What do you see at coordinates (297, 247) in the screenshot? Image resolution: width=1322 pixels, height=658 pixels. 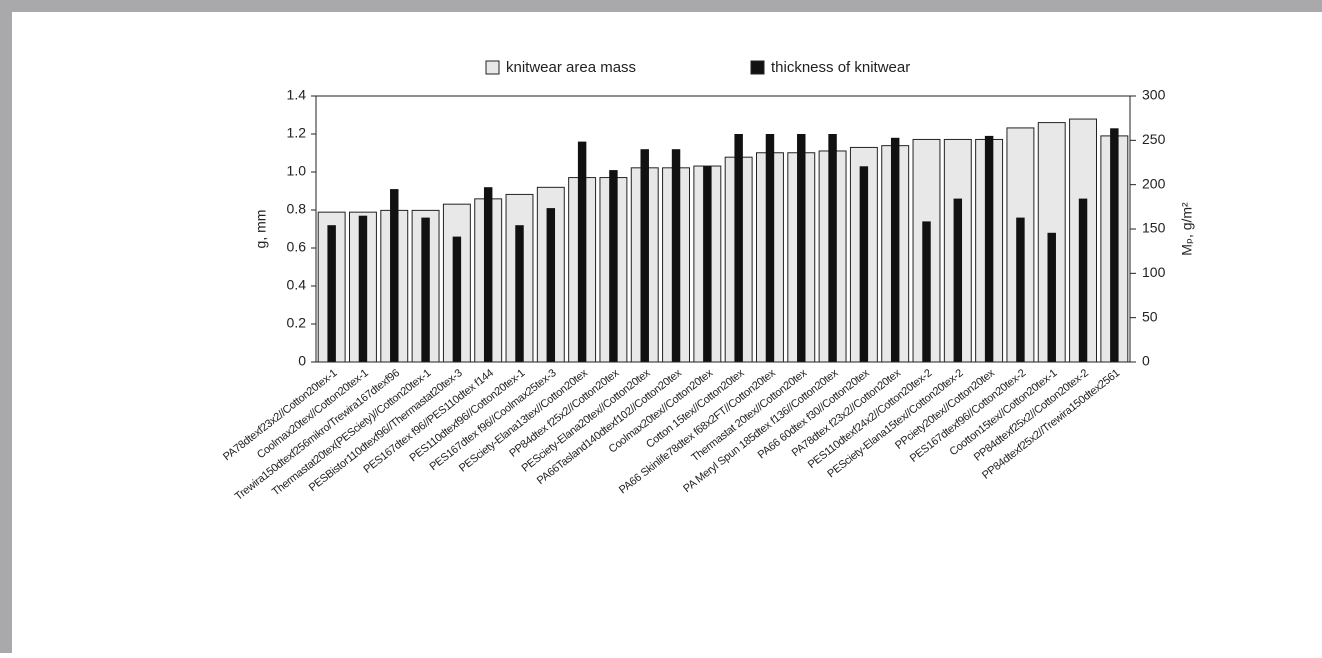 I see `y-tick-label: 0.6` at bounding box center [297, 247].